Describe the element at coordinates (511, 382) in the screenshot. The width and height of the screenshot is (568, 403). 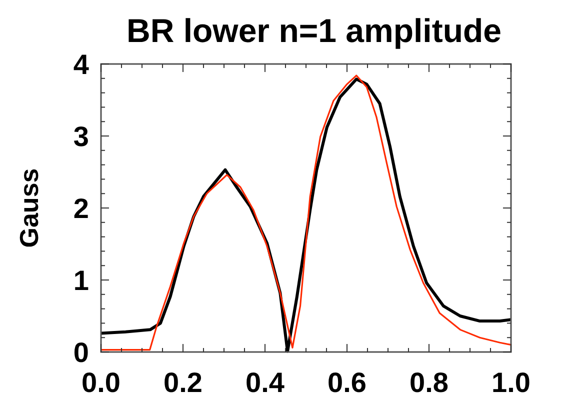
I see `x-tick-label: 1.0` at that location.